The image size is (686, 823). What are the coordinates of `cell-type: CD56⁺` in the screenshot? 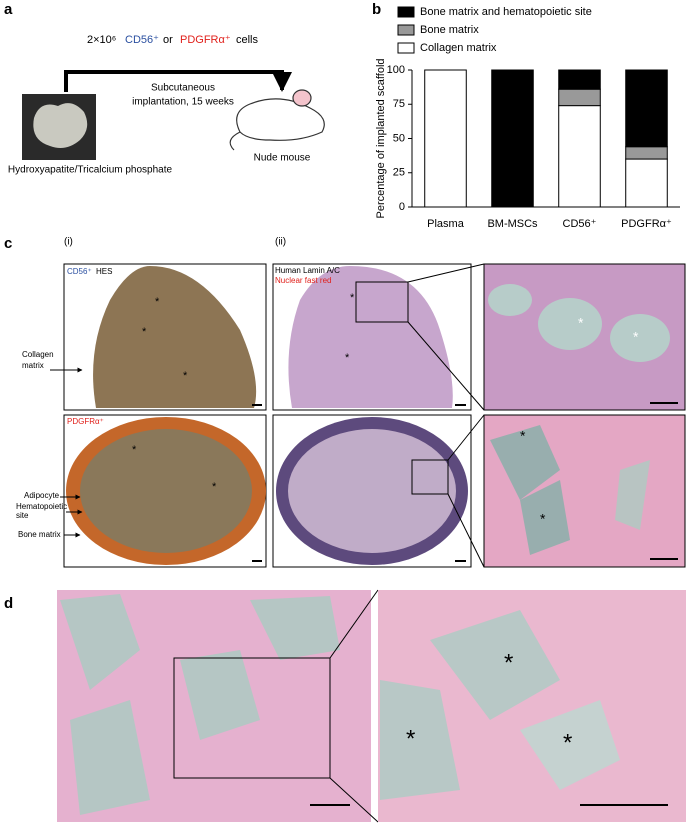 It's located at (142, 40).